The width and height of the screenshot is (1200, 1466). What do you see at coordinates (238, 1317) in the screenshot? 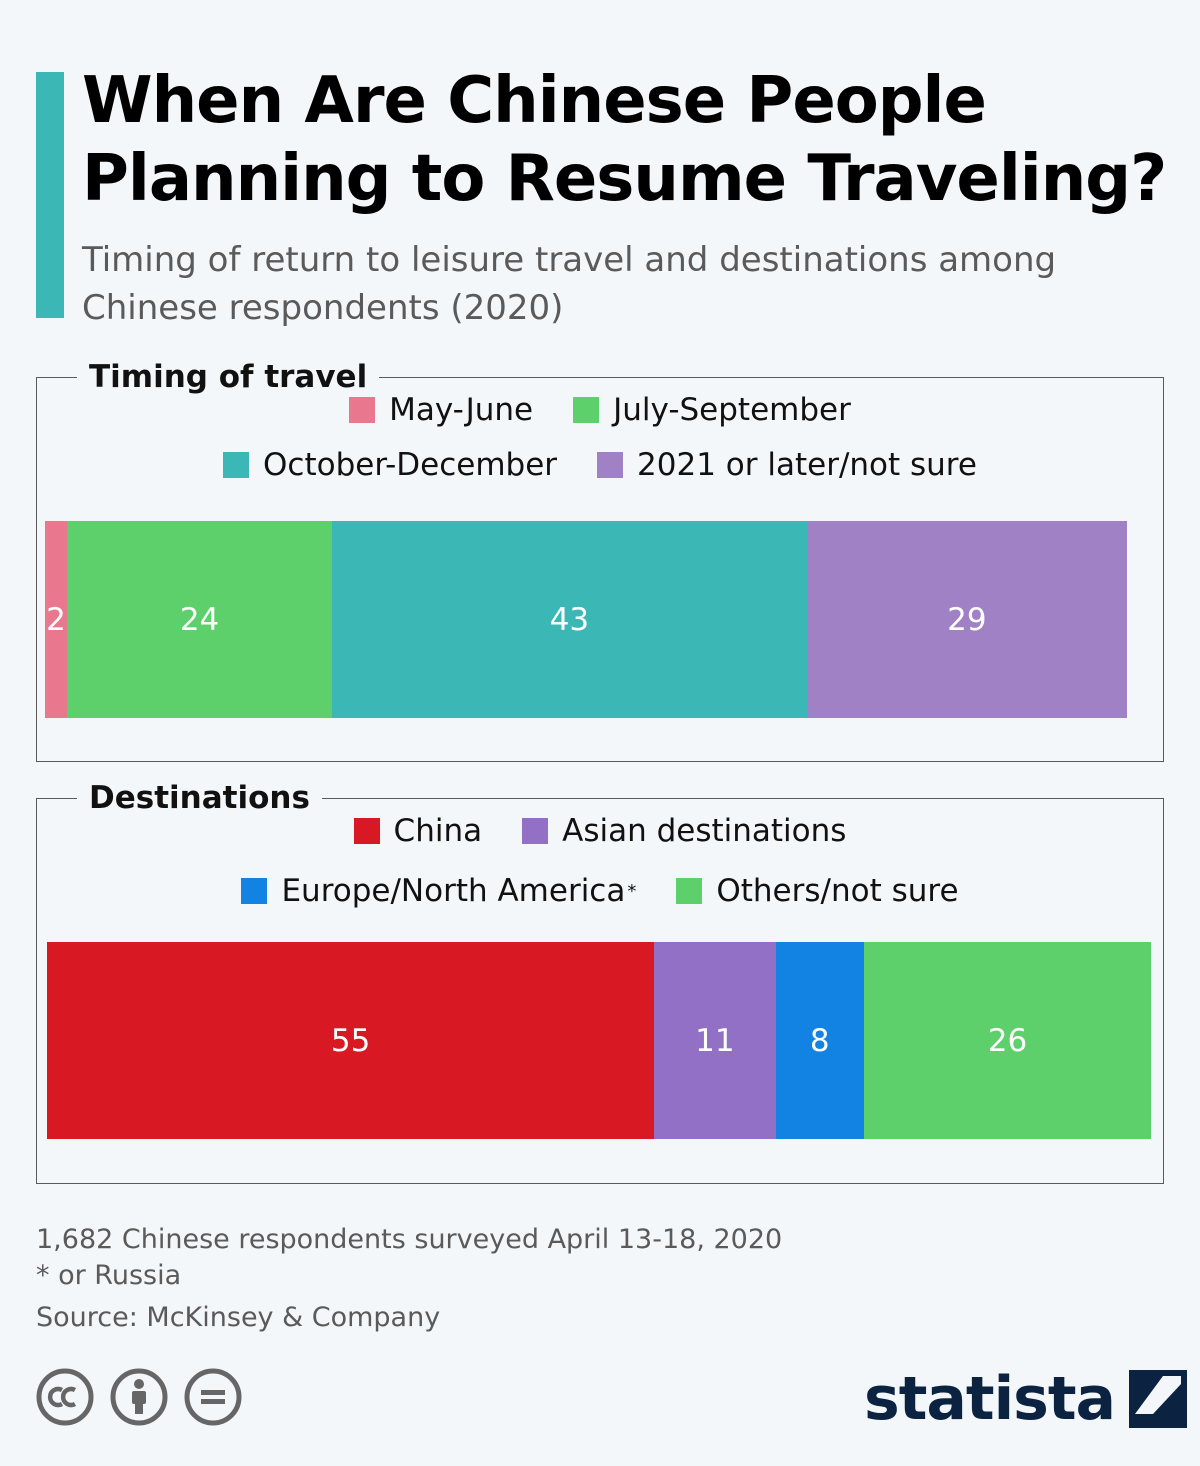
I see `source-note: Source: McKinsey & Company` at bounding box center [238, 1317].